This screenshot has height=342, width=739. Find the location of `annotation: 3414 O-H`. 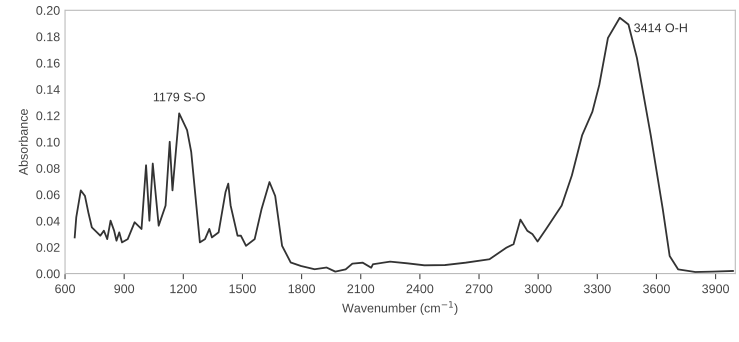

annotation: 3414 O-H is located at coordinates (660, 27).